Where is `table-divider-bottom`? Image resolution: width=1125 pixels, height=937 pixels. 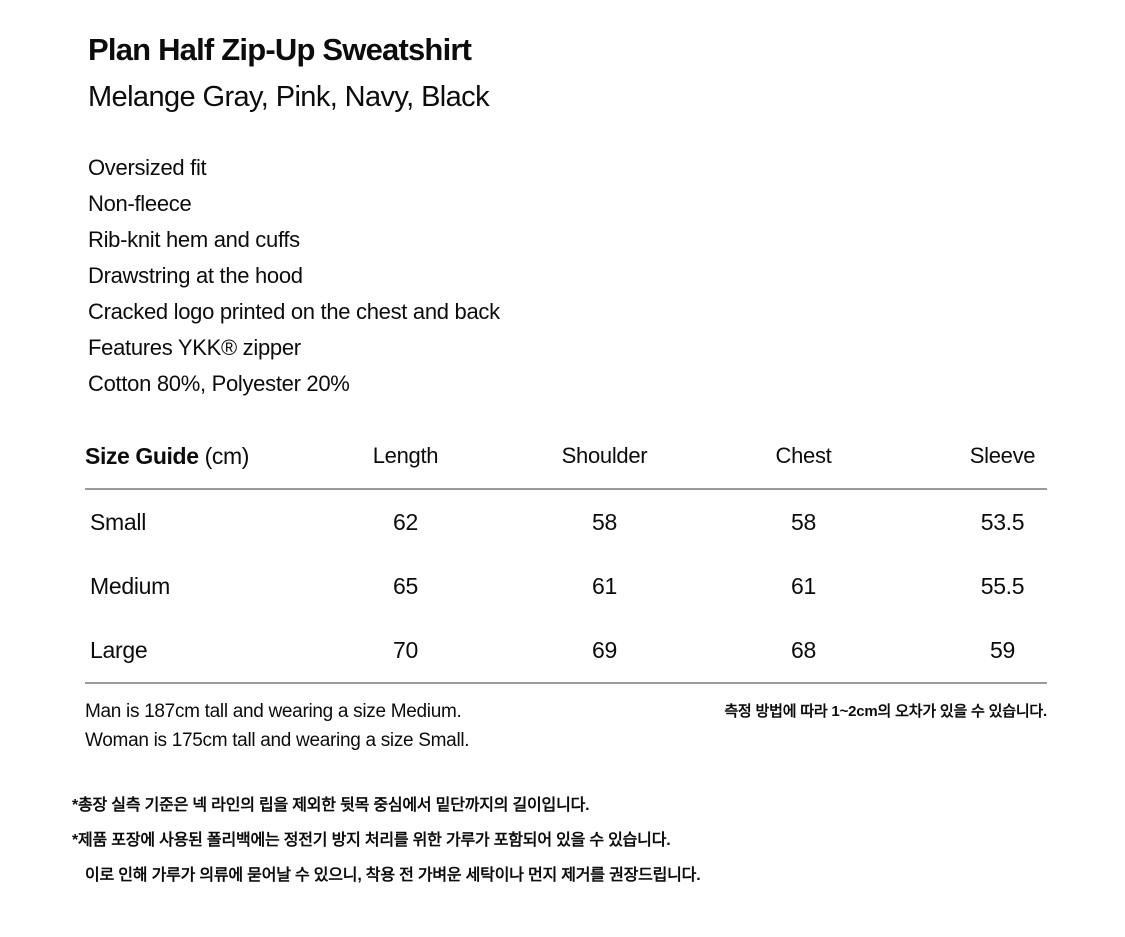
table-divider-bottom is located at coordinates (566, 683).